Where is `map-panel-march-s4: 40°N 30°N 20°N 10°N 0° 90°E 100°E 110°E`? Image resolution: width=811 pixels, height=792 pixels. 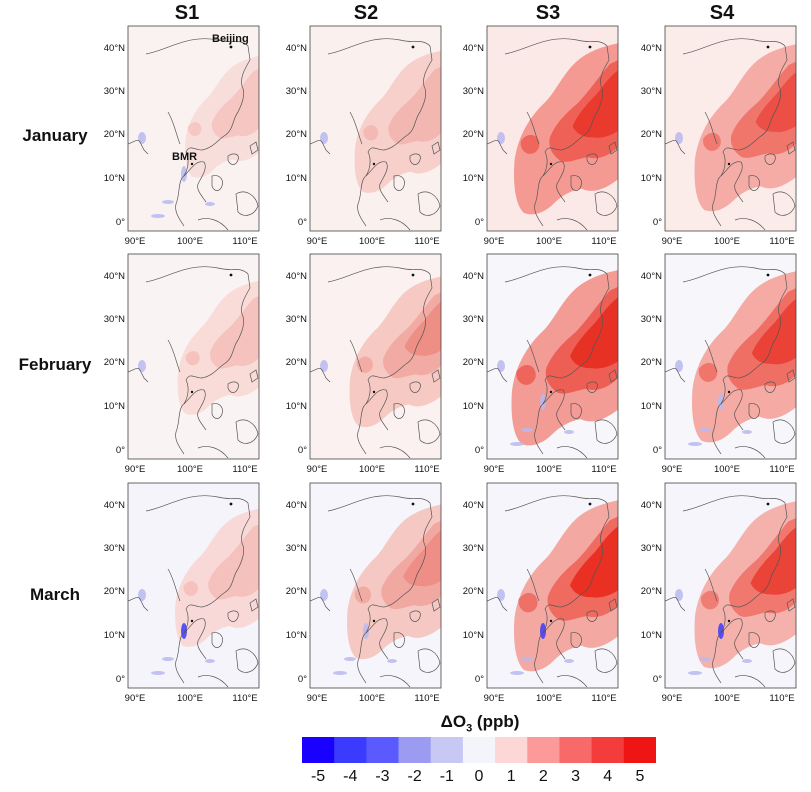
map-panel-march-s4: 40°N 30°N 20°N 10°N 0° 90°E 100°E 110°E is located at coordinates (717, 597).